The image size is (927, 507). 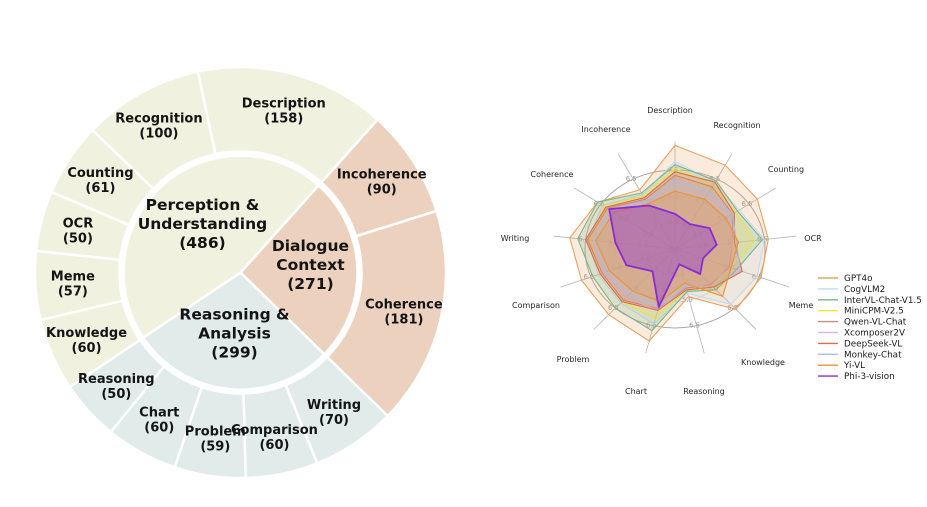 I want to click on radar-axis-label-knowledge: Knowledge, so click(x=763, y=362).